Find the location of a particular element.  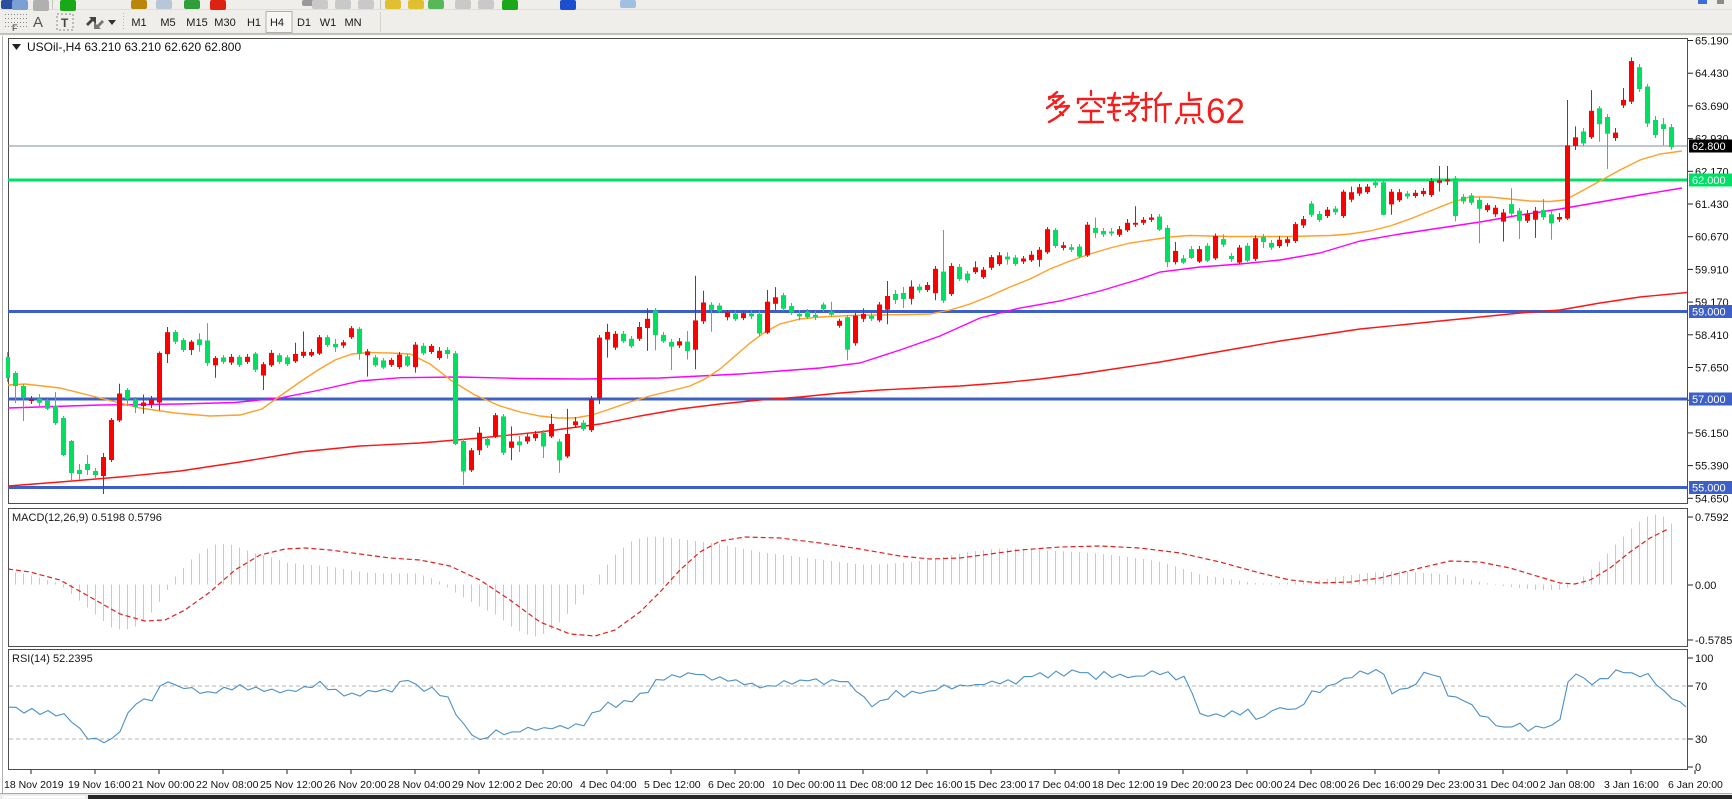

svg-text: 23 Dec 00:00 is located at coordinates (1251, 785).